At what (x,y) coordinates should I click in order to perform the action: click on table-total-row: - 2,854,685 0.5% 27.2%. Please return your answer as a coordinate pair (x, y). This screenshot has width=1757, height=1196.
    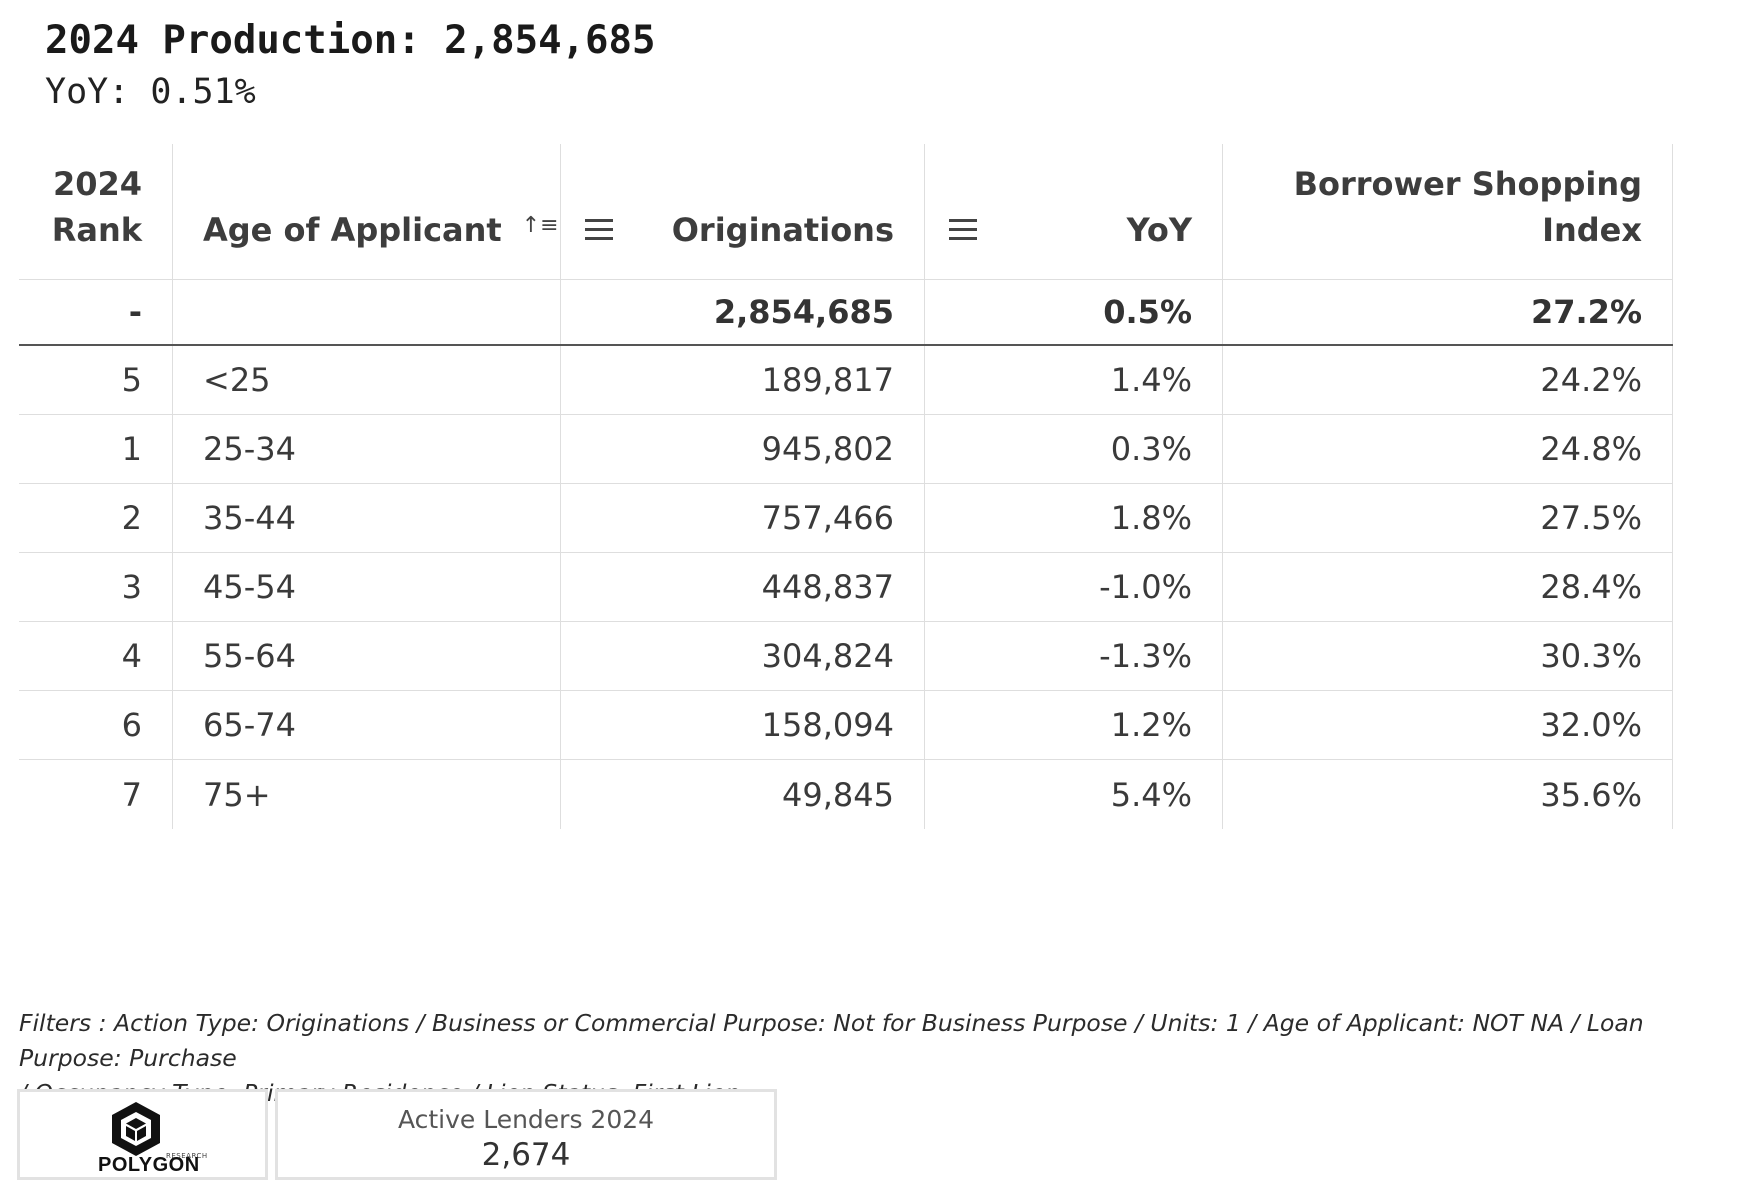
    Looking at the image, I should click on (846, 313).